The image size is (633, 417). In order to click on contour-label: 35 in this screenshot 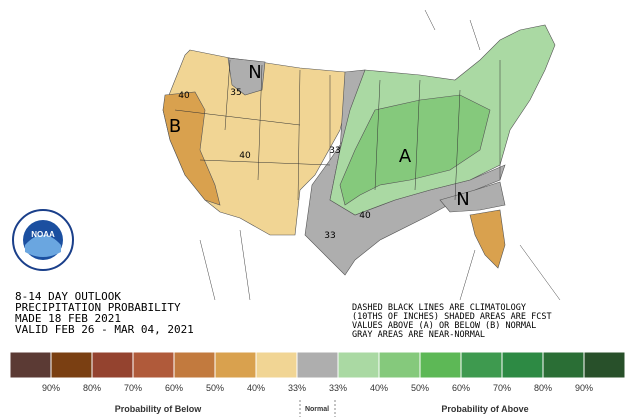, I will do `click(235, 93)`.